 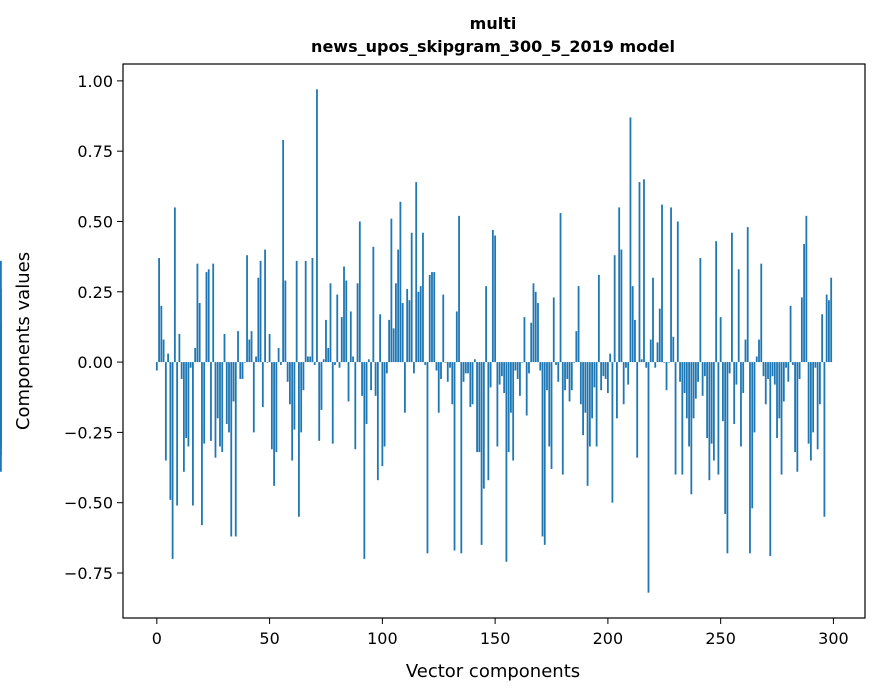 I want to click on x-axis-label: Vector components, so click(x=493, y=671).